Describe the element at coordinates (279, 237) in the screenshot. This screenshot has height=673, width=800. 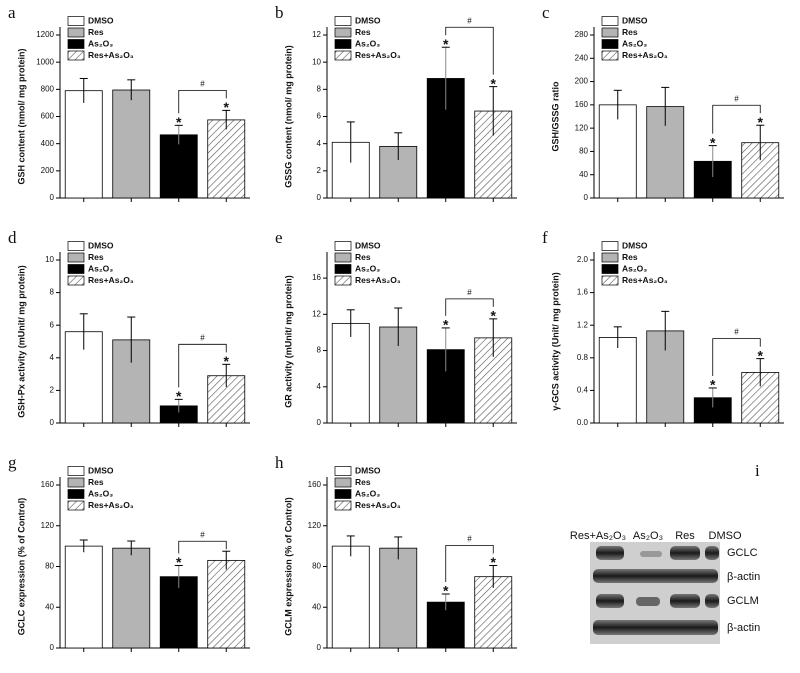
I see `panel-label: e` at that location.